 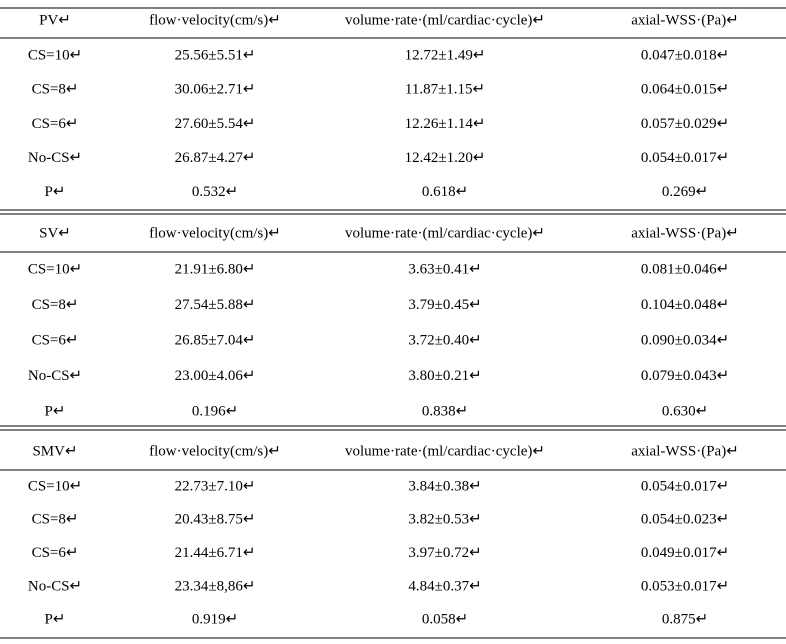 What do you see at coordinates (685, 586) in the screenshot?
I see `cell: 0.053±0.017↵` at bounding box center [685, 586].